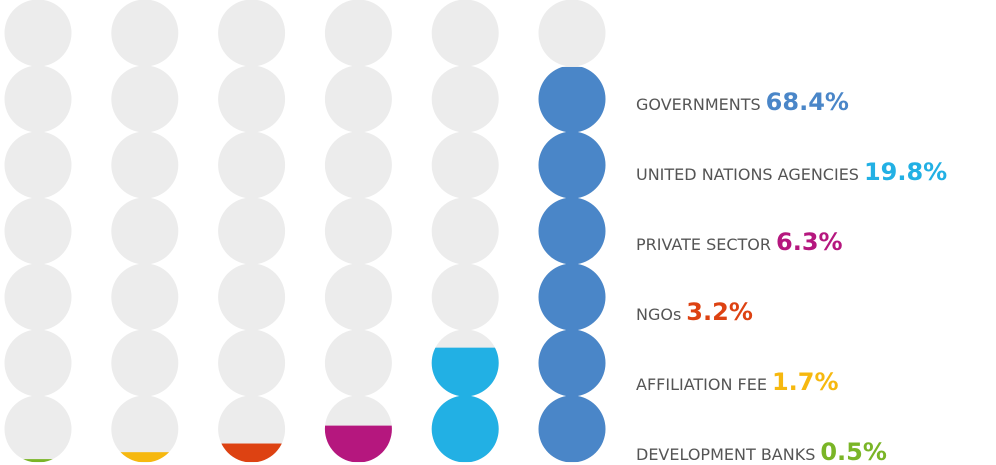 The height and width of the screenshot is (465, 996). Describe the element at coordinates (853, 451) in the screenshot. I see `legend-value: 0.5%` at that location.